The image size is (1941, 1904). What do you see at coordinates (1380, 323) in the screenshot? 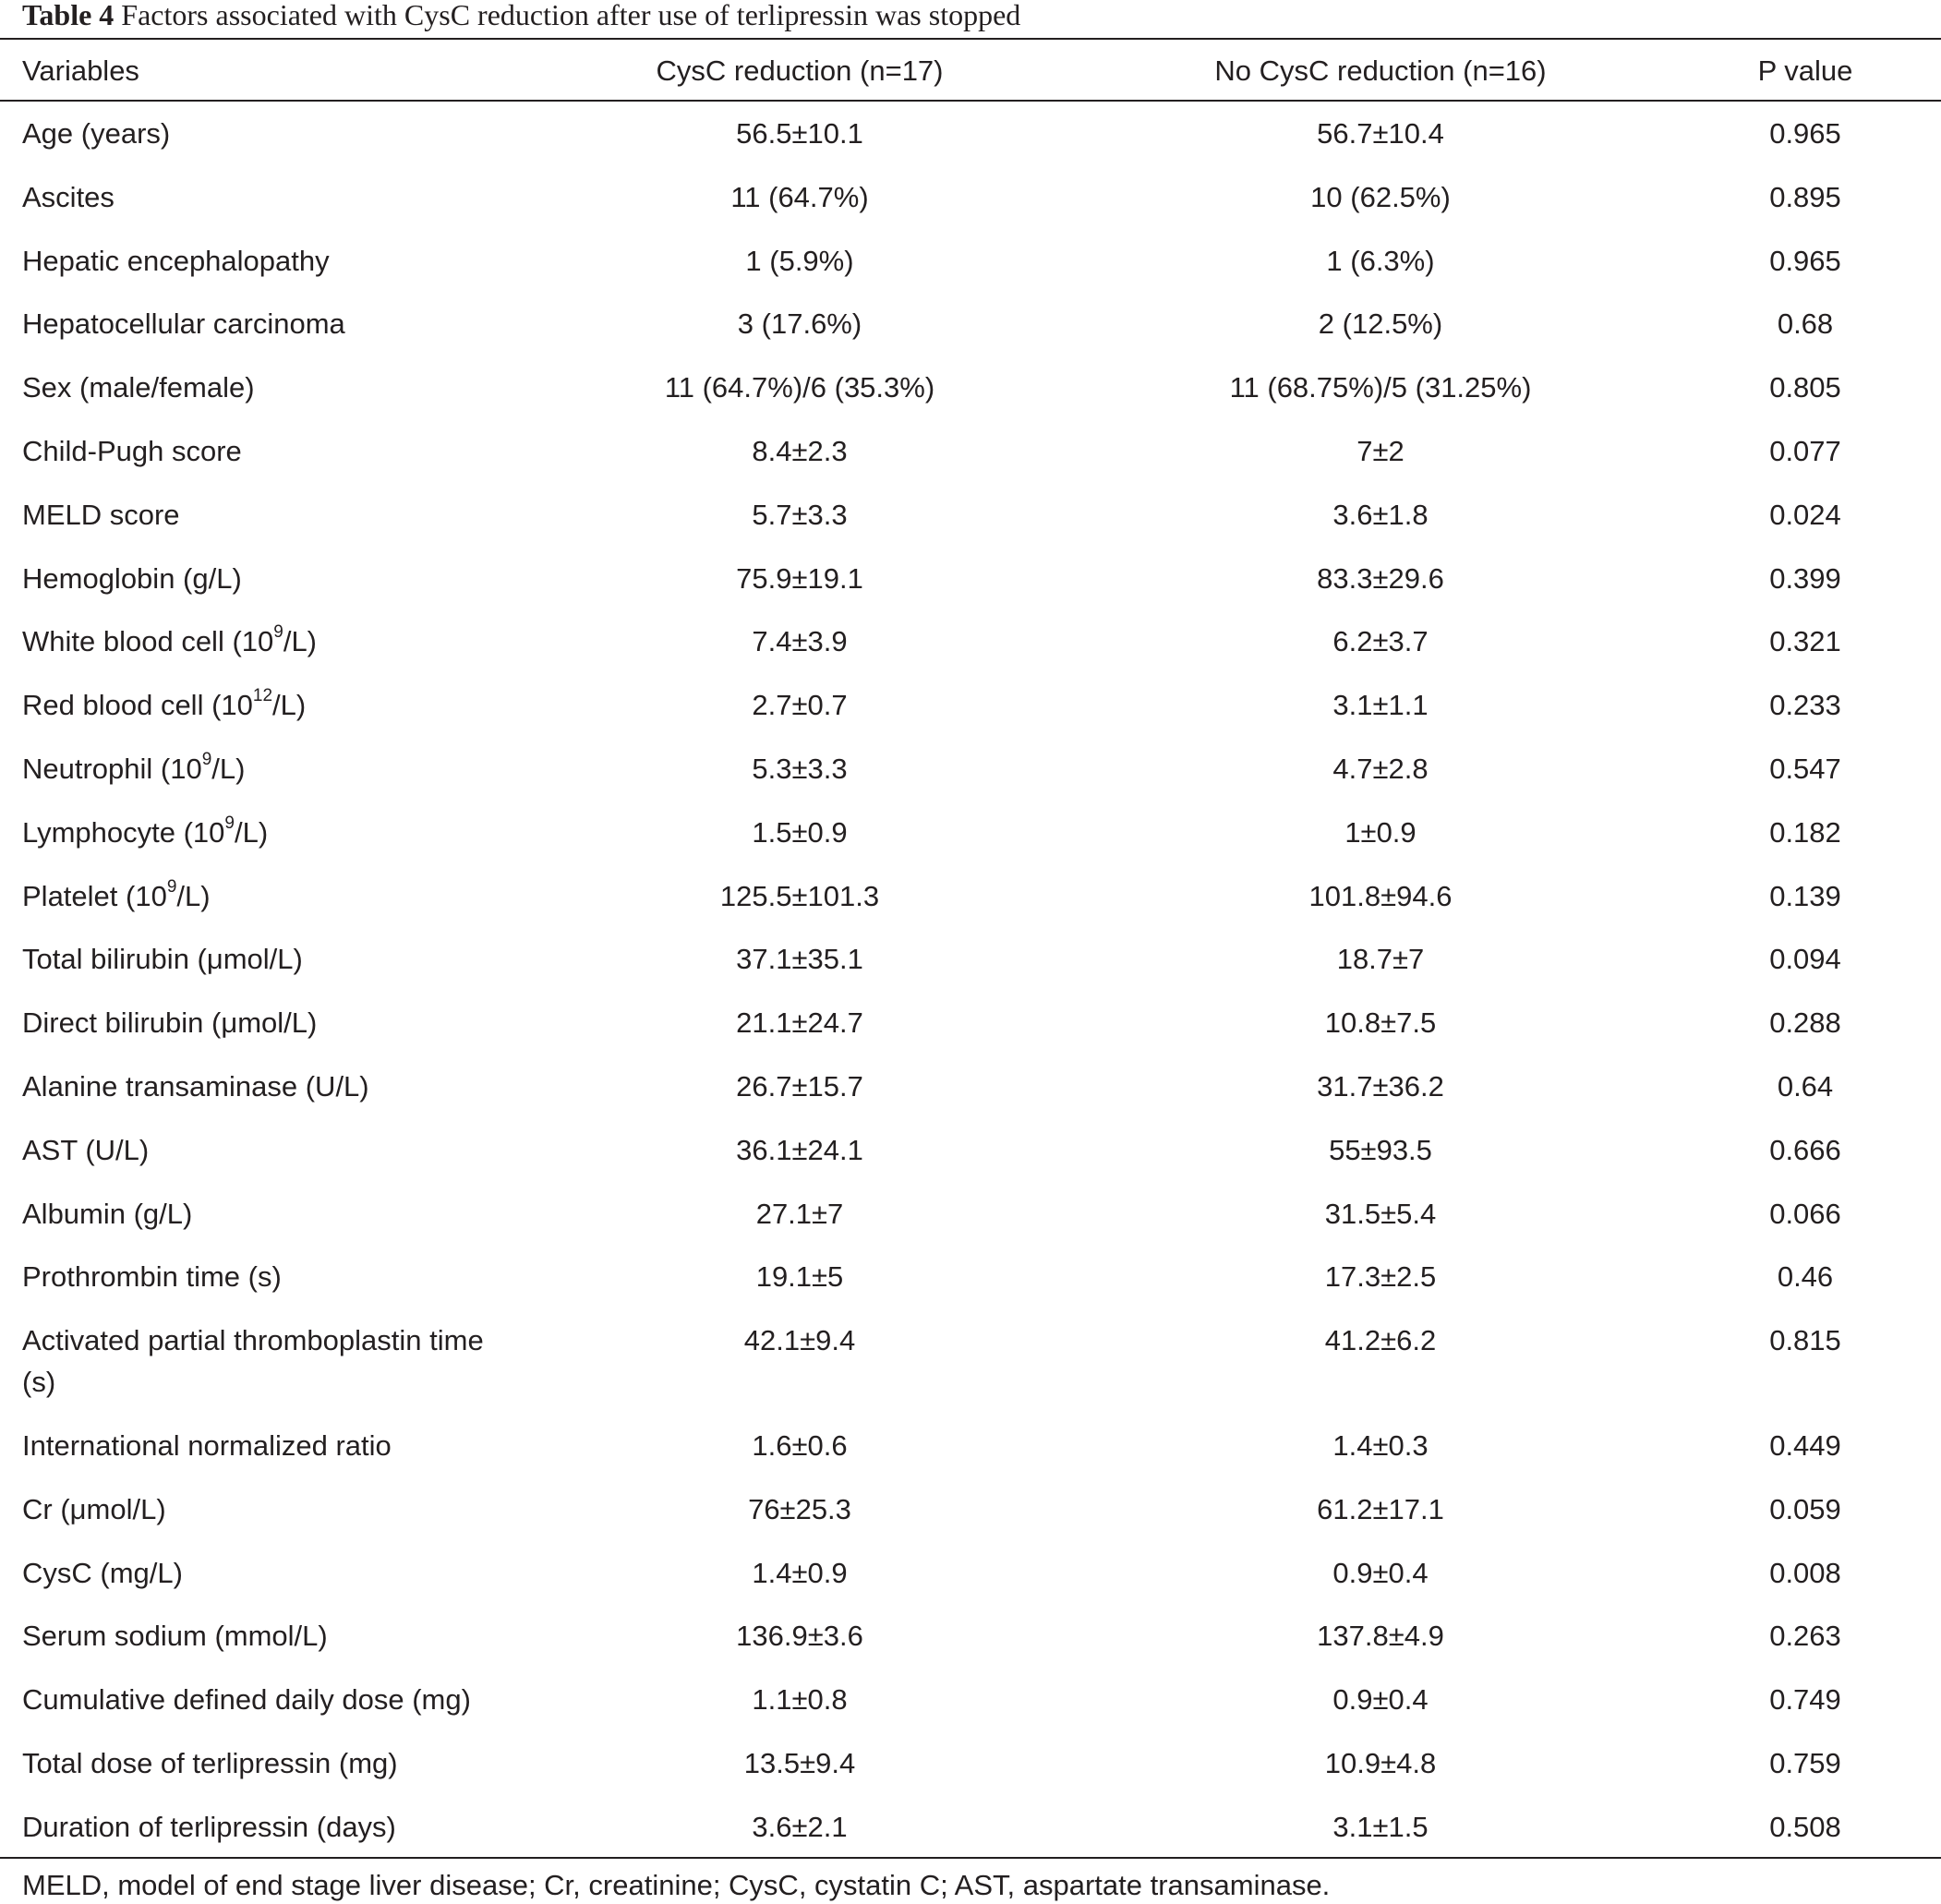
I see `cell-no-cysc-reduction: 2 (12.5%)` at bounding box center [1380, 323].